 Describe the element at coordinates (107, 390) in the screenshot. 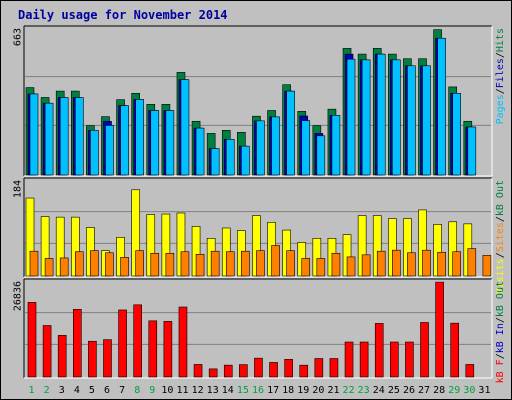

I see `x-tick-label: 6` at that location.